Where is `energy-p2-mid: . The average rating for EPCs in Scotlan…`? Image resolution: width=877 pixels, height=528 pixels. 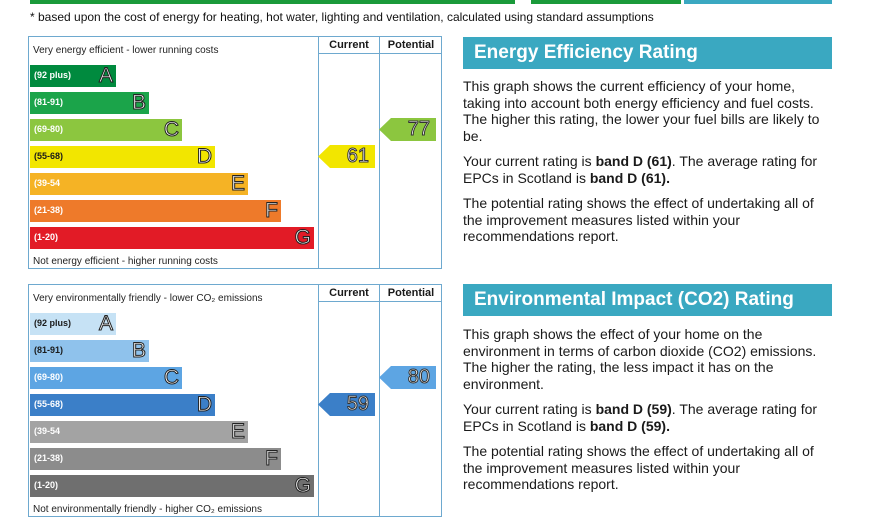
energy-p2-mid: . The average rating for EPCs in Scotlan… is located at coordinates (640, 169).